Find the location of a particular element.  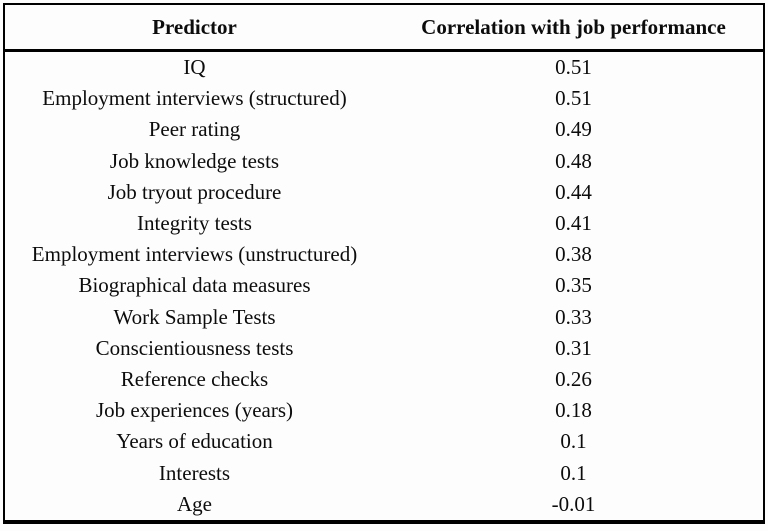

predictor-cell: Age is located at coordinates (194, 503).